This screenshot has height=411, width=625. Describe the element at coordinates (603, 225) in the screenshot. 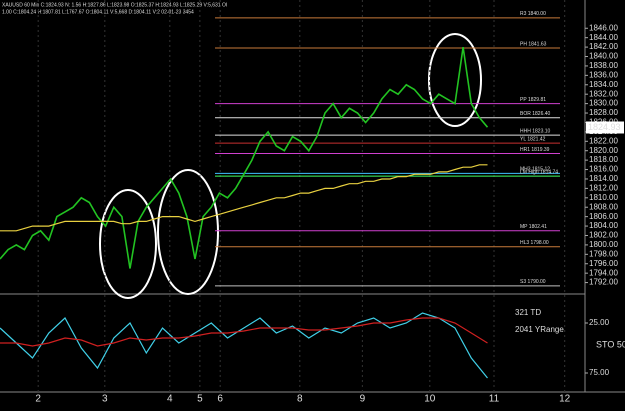

I see `y-tick-label: 1804.00` at that location.